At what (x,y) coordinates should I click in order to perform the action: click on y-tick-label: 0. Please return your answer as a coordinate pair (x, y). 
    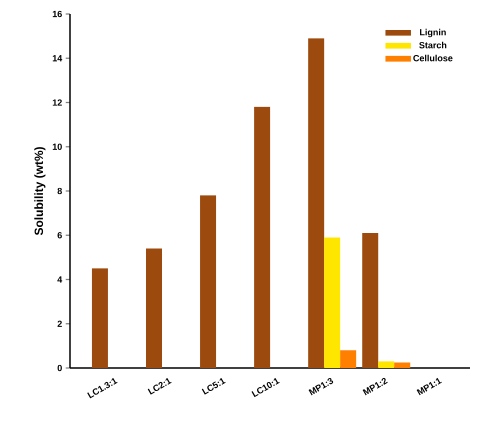
    Looking at the image, I should click on (60, 368).